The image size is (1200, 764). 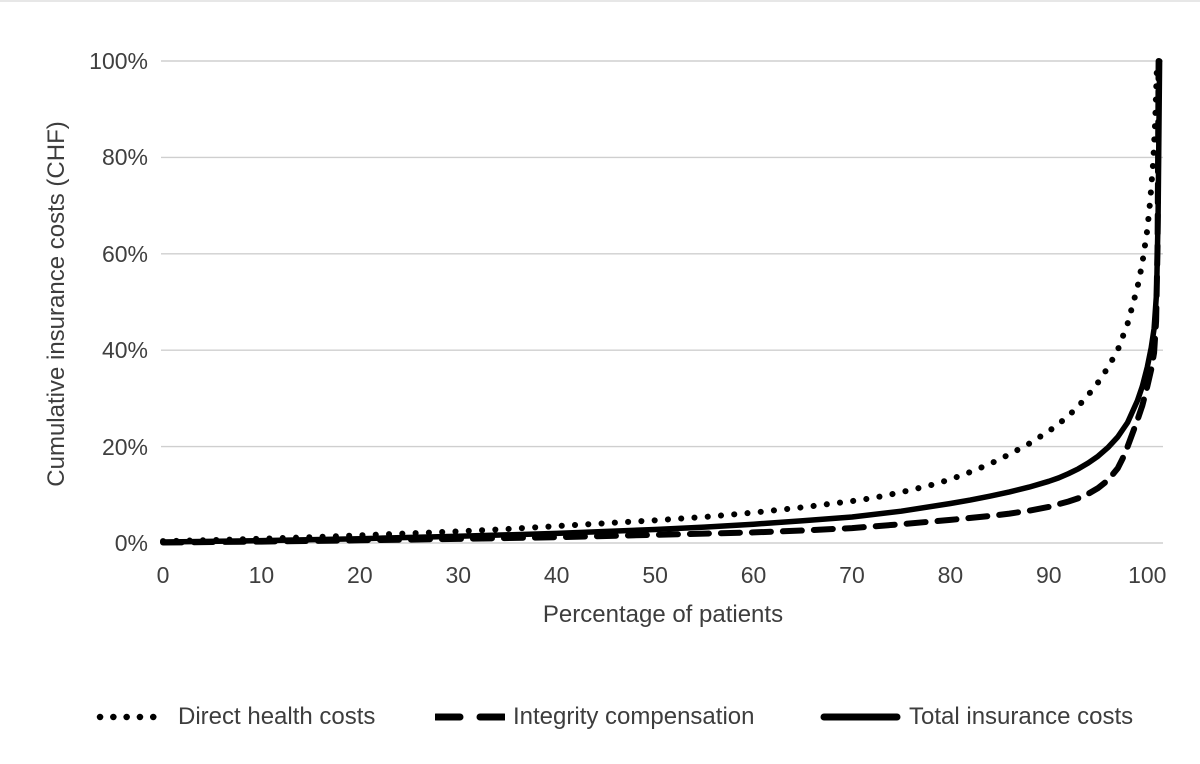 I want to click on x-tick-label: 100, so click(x=1147, y=575).